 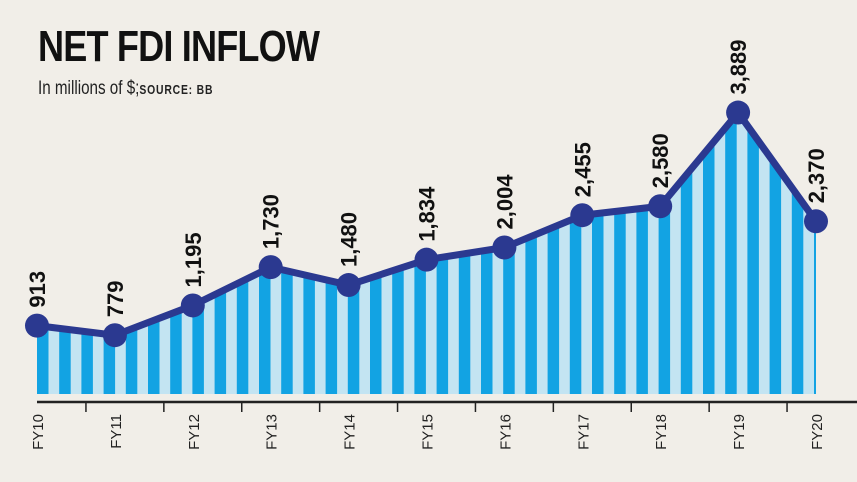 I want to click on chart-subtitle: In millions of $;SOURCE: BB, so click(x=125, y=89).